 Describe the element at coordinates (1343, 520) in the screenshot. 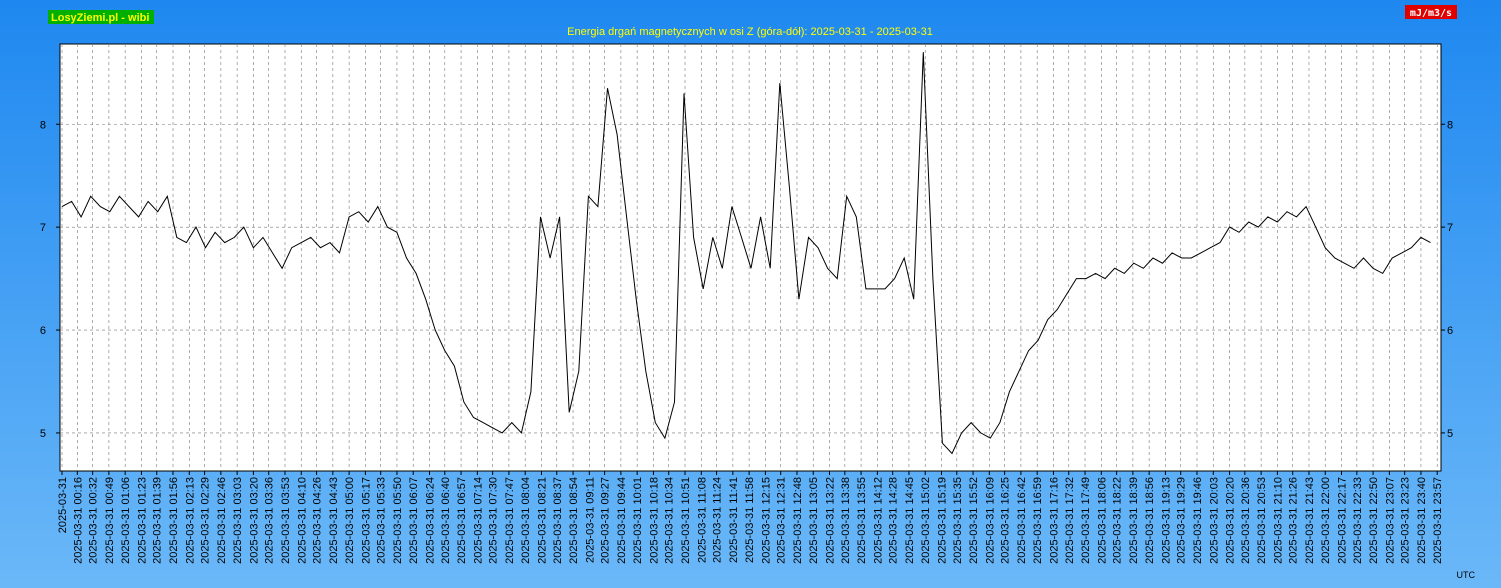

I see `x-tick-label: 2025-03-31 22:17` at that location.